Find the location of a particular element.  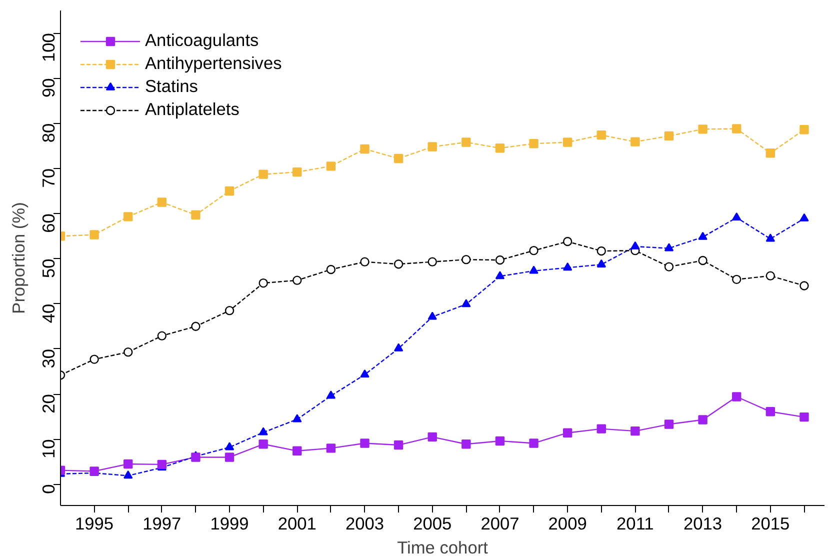

y-tick-label: 50 is located at coordinates (48, 268).